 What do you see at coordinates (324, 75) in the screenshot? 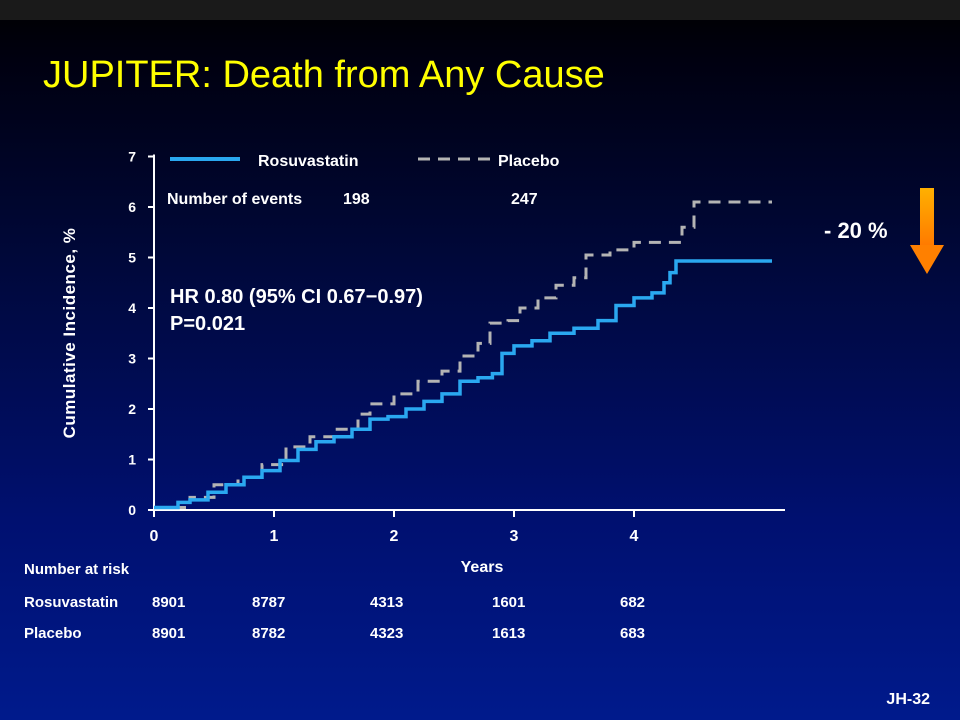
I see `slide-title: JUPITER: Death from Any Cause` at bounding box center [324, 75].